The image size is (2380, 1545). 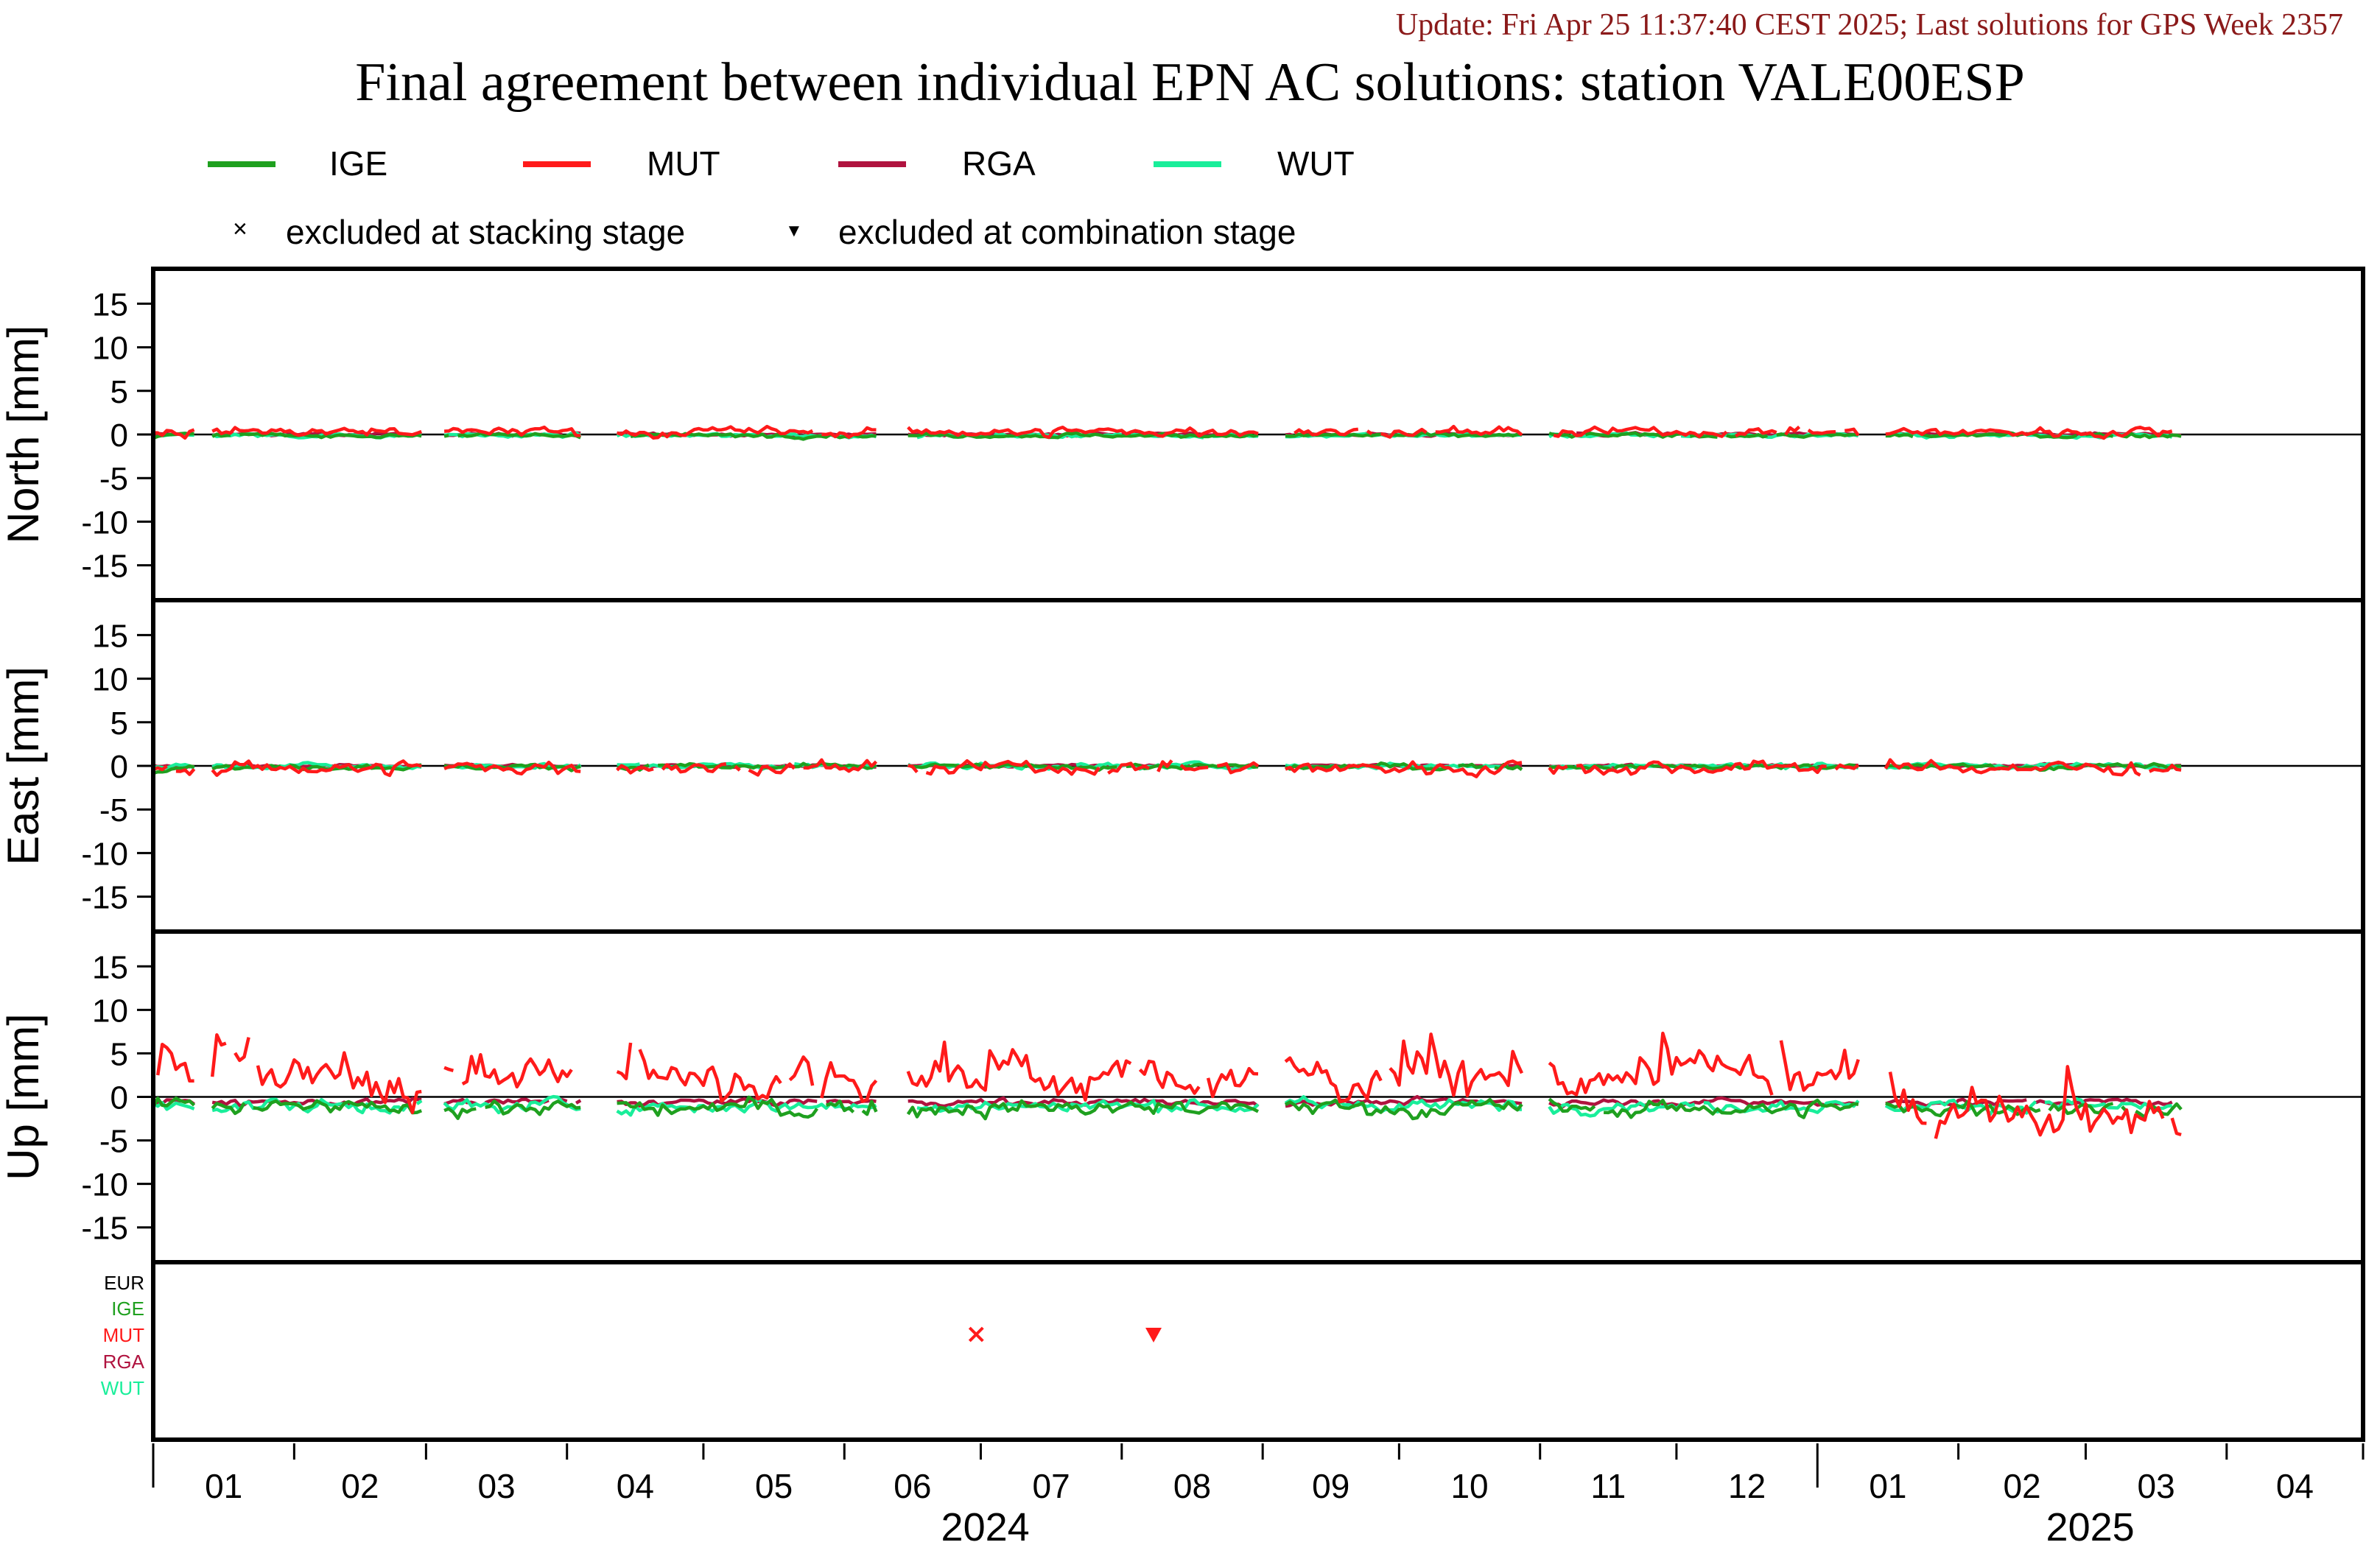 What do you see at coordinates (912, 1486) in the screenshot?
I see `x-tick-label: 06` at bounding box center [912, 1486].